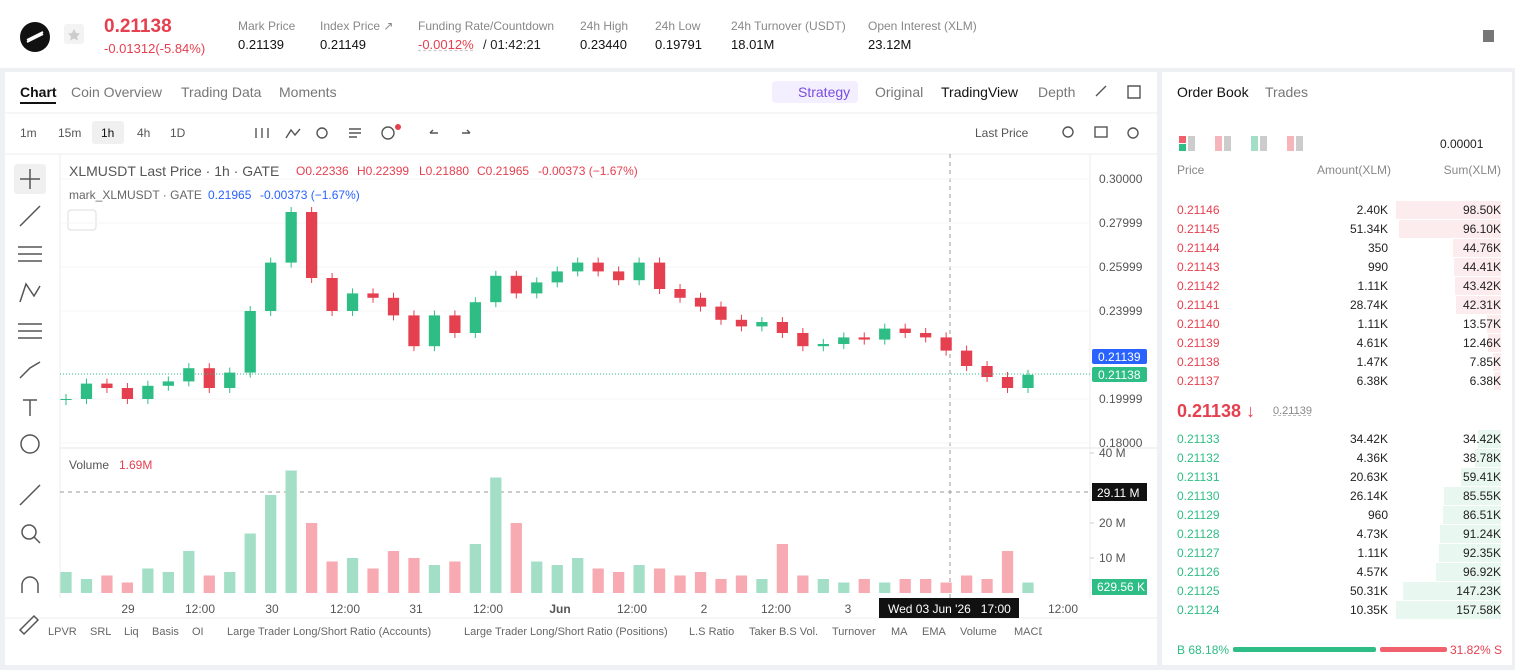 This screenshot has height=670, width=1515. Describe the element at coordinates (1372, 286) in the screenshot. I see `book-amount: 1.11K` at that location.